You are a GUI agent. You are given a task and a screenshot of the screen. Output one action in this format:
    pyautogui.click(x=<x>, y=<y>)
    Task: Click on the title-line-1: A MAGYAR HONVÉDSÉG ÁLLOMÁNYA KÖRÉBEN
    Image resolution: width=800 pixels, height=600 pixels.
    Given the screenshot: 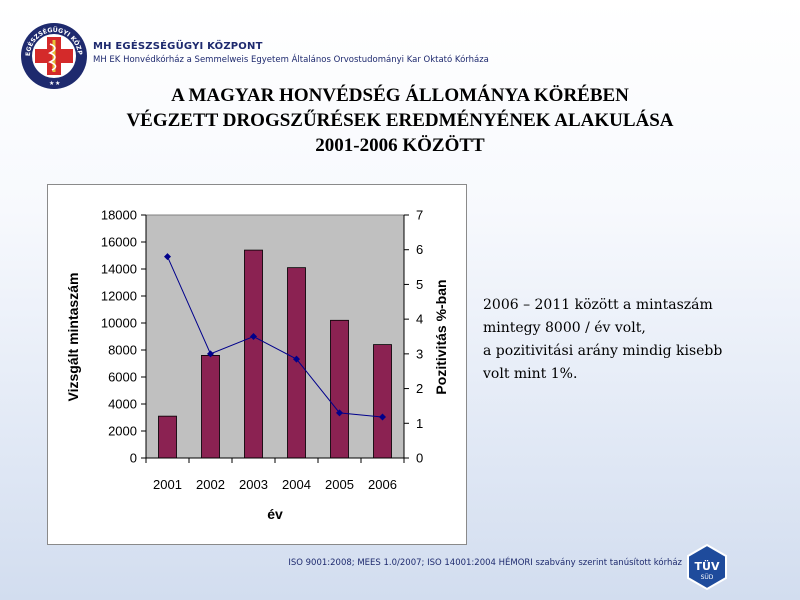 What is the action you would take?
    pyautogui.click(x=400, y=95)
    